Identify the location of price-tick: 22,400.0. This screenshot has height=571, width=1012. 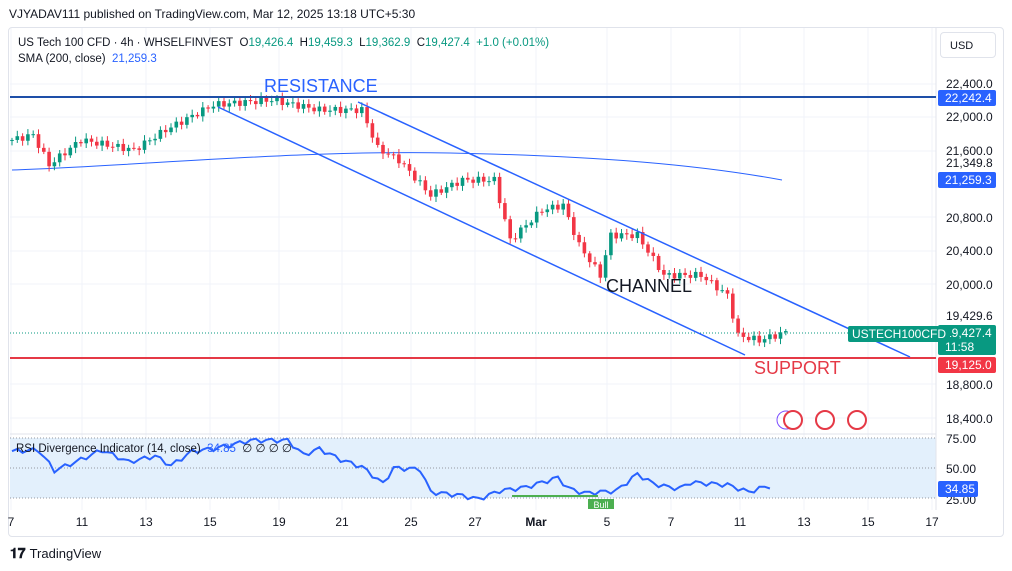
(969, 84).